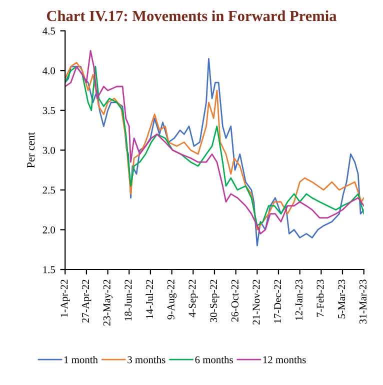 The width and height of the screenshot is (383, 385). What do you see at coordinates (172, 300) in the screenshot?
I see `x-tick-label: 9-Aug-22` at bounding box center [172, 300].